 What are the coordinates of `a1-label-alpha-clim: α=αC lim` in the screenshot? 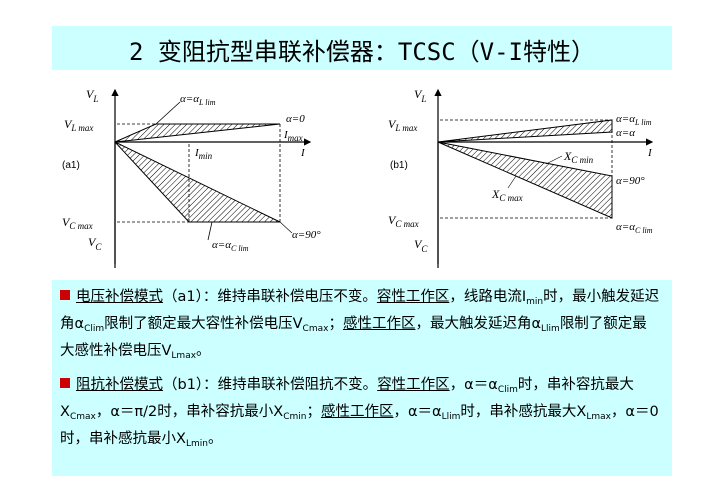 It's located at (230, 246).